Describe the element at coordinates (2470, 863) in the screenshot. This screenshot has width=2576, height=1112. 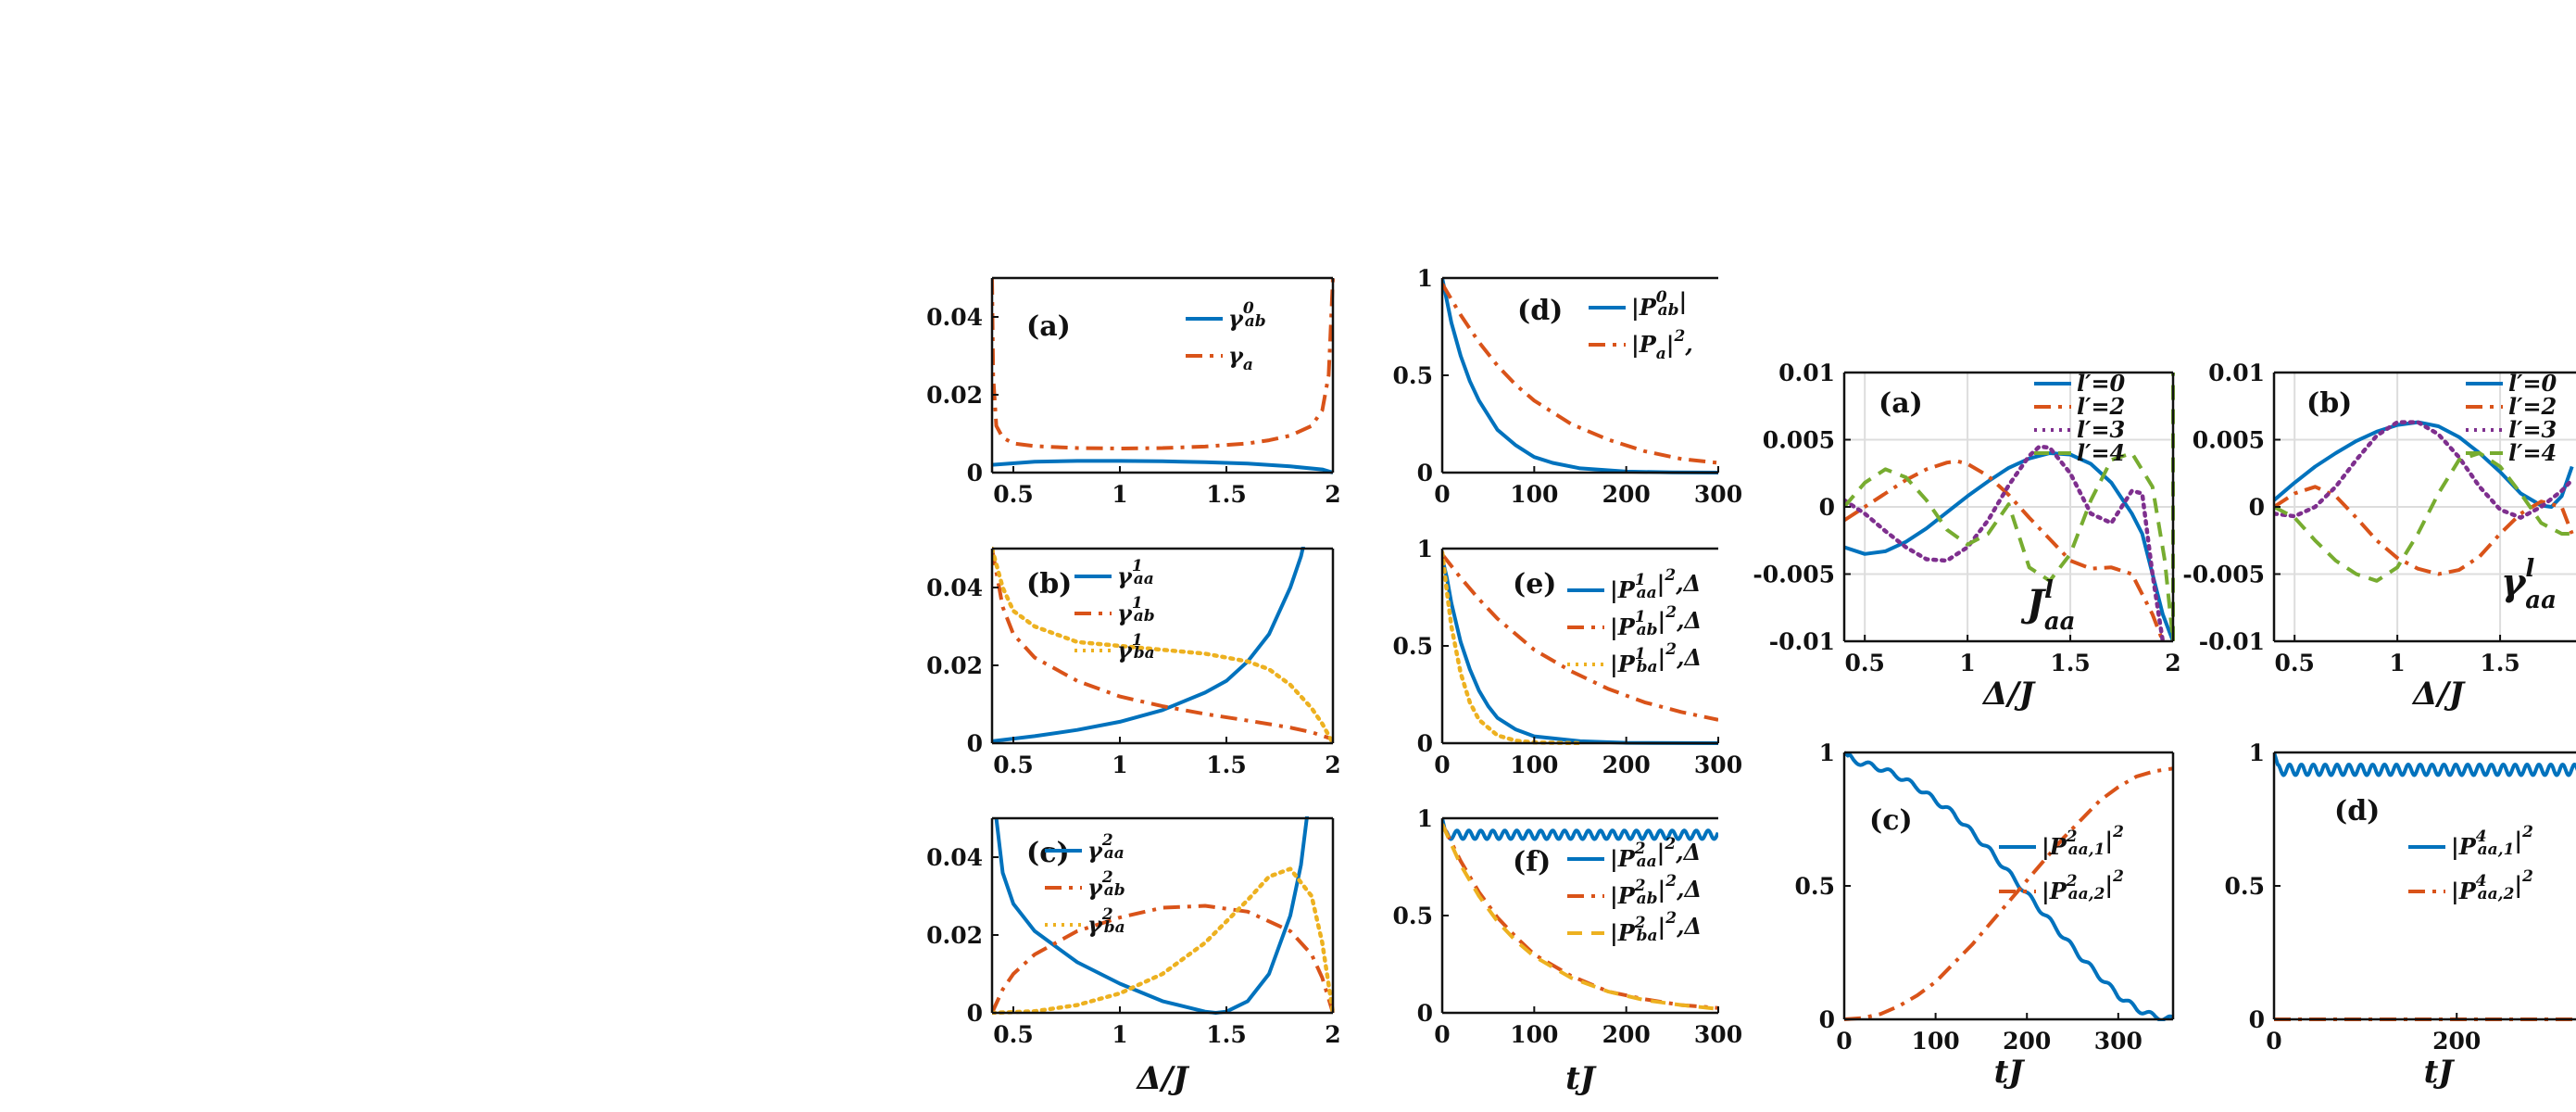
I see `legend: |P4 aa,1|2 |P4 aa,2|2` at that location.